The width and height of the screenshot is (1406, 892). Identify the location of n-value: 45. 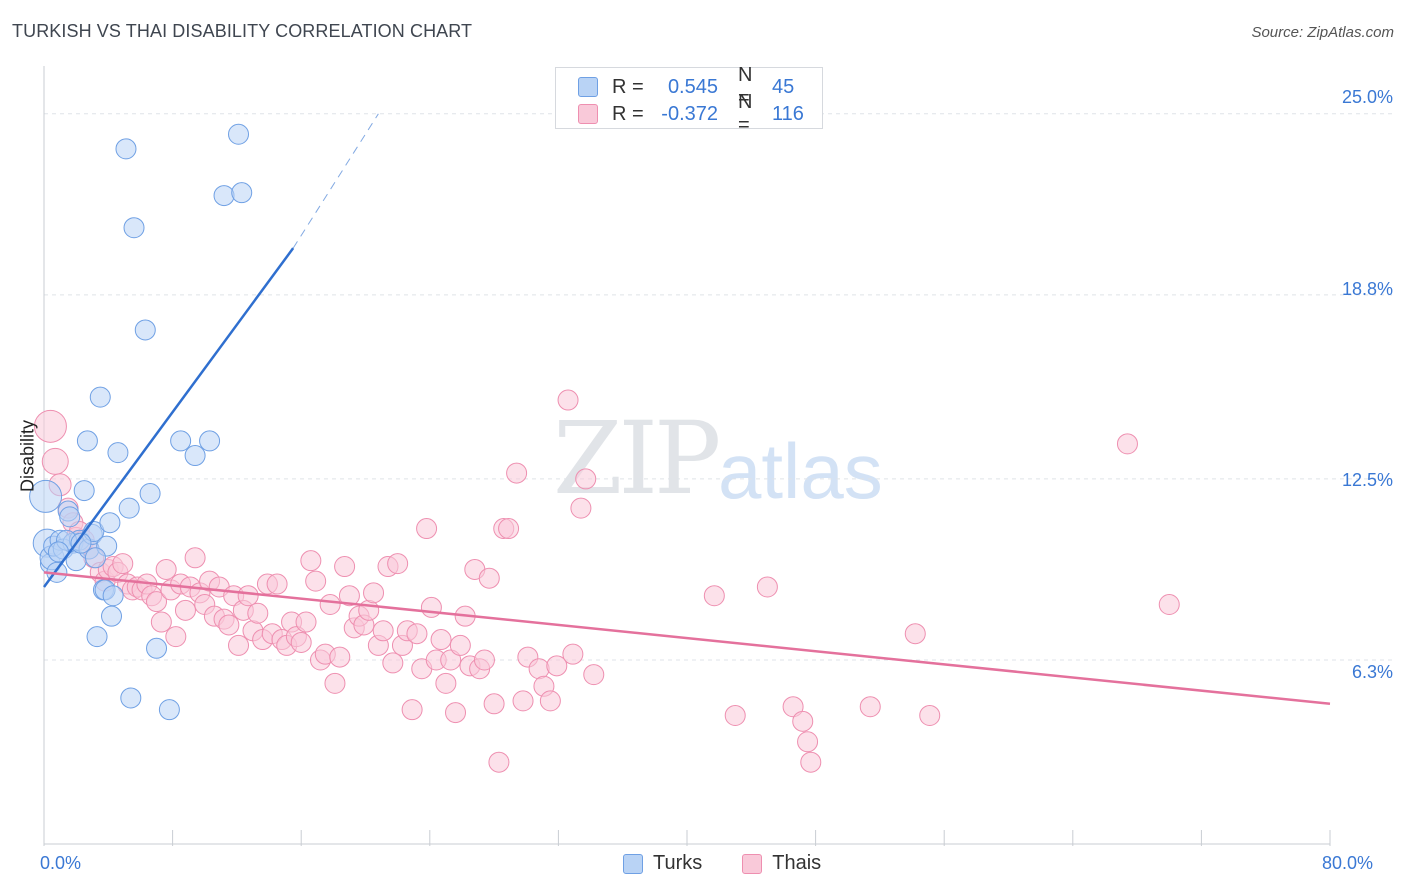
(783, 86).